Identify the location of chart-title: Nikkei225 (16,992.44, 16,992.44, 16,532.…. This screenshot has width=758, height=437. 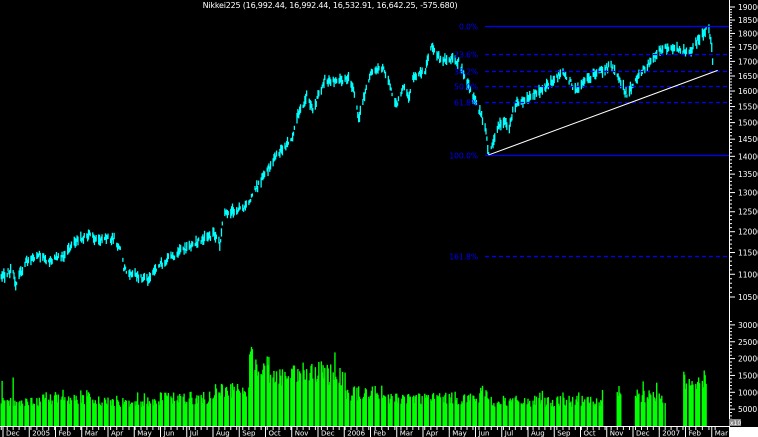
(330, 5).